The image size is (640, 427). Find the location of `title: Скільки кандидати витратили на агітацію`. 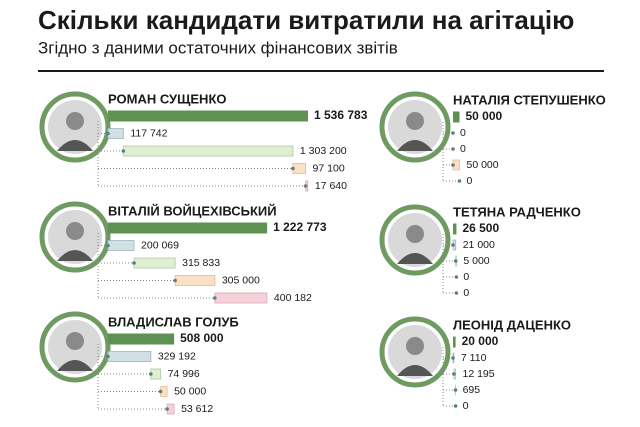

title: Скільки кандидати витратили на агітацію is located at coordinates (306, 20).